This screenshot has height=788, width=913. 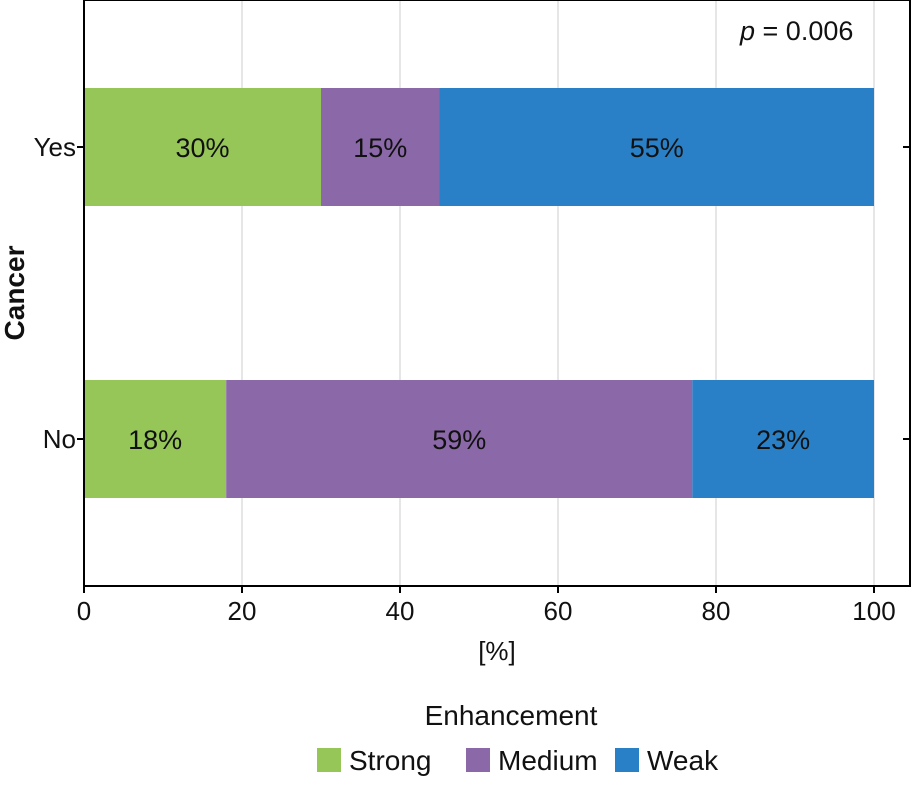 What do you see at coordinates (15, 292) in the screenshot?
I see `y-axis-title: Cancer` at bounding box center [15, 292].